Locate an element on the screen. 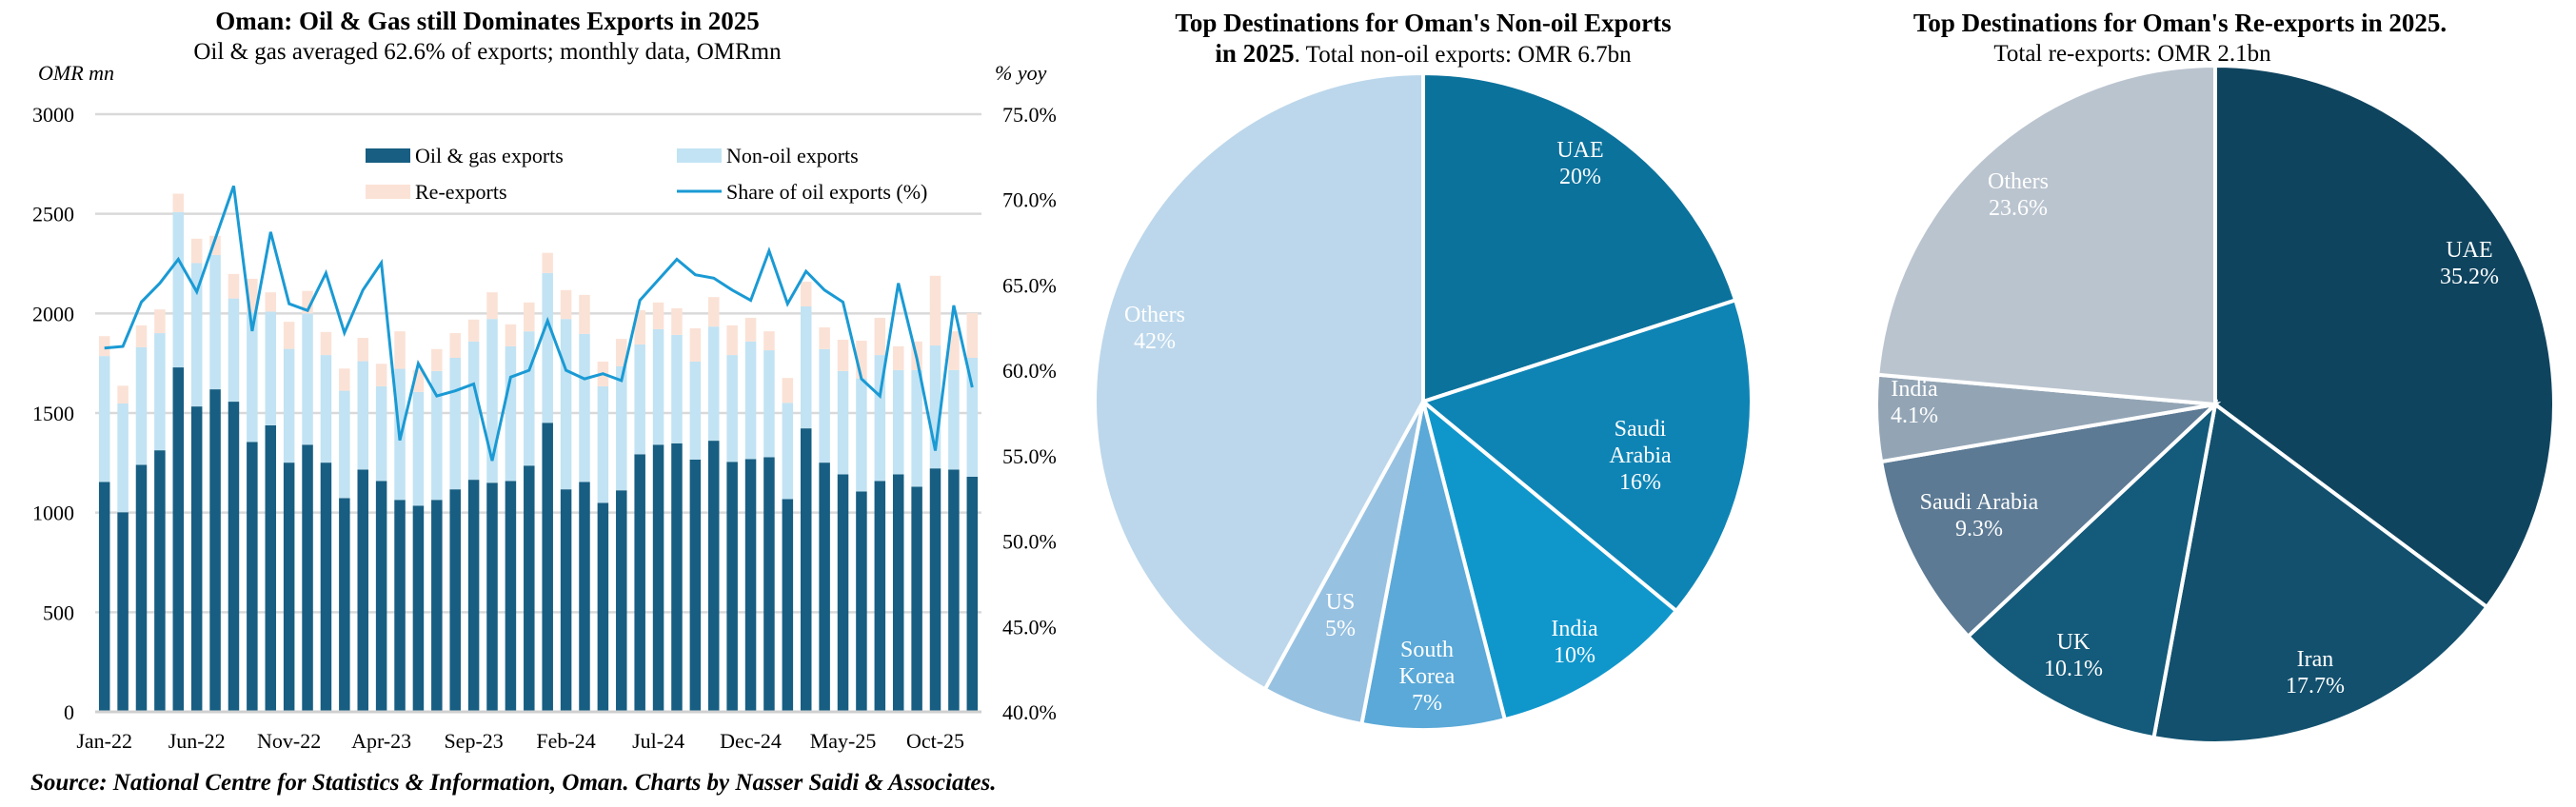  pie-label-others: Others 23.6% is located at coordinates (2018, 195).